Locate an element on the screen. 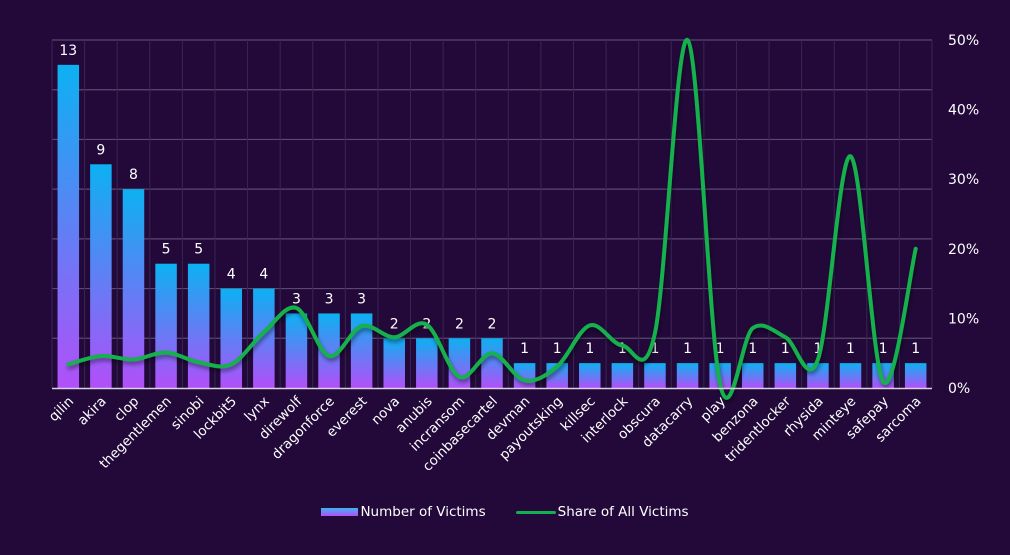  bar-obscura is located at coordinates (655, 375).